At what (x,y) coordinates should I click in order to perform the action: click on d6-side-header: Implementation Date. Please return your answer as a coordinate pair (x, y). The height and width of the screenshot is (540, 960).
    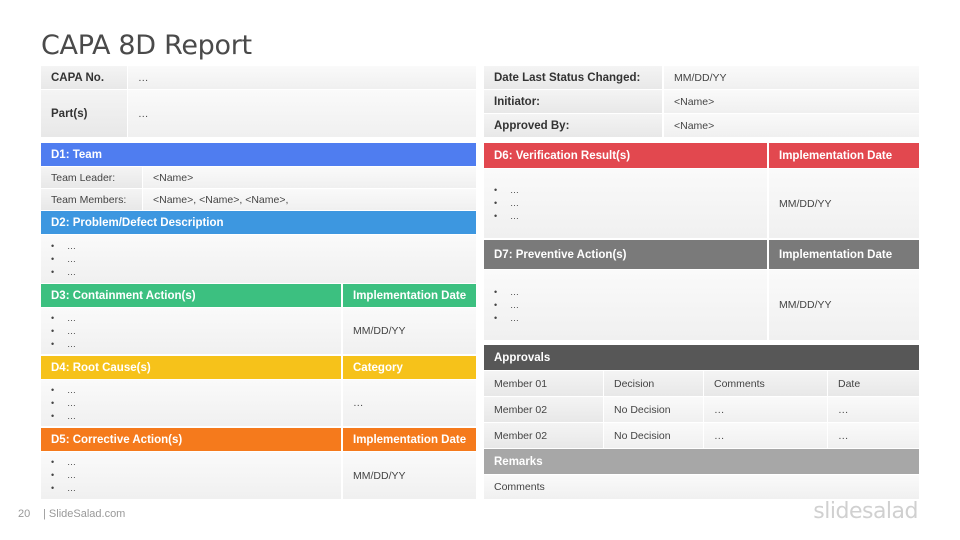
    Looking at the image, I should click on (844, 155).